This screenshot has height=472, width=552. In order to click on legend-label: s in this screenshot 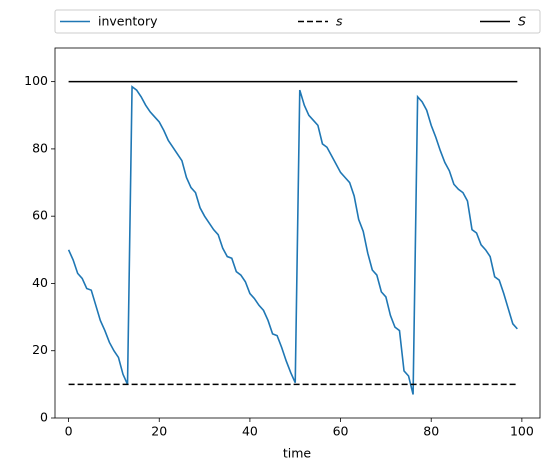, I will do `click(339, 21)`.